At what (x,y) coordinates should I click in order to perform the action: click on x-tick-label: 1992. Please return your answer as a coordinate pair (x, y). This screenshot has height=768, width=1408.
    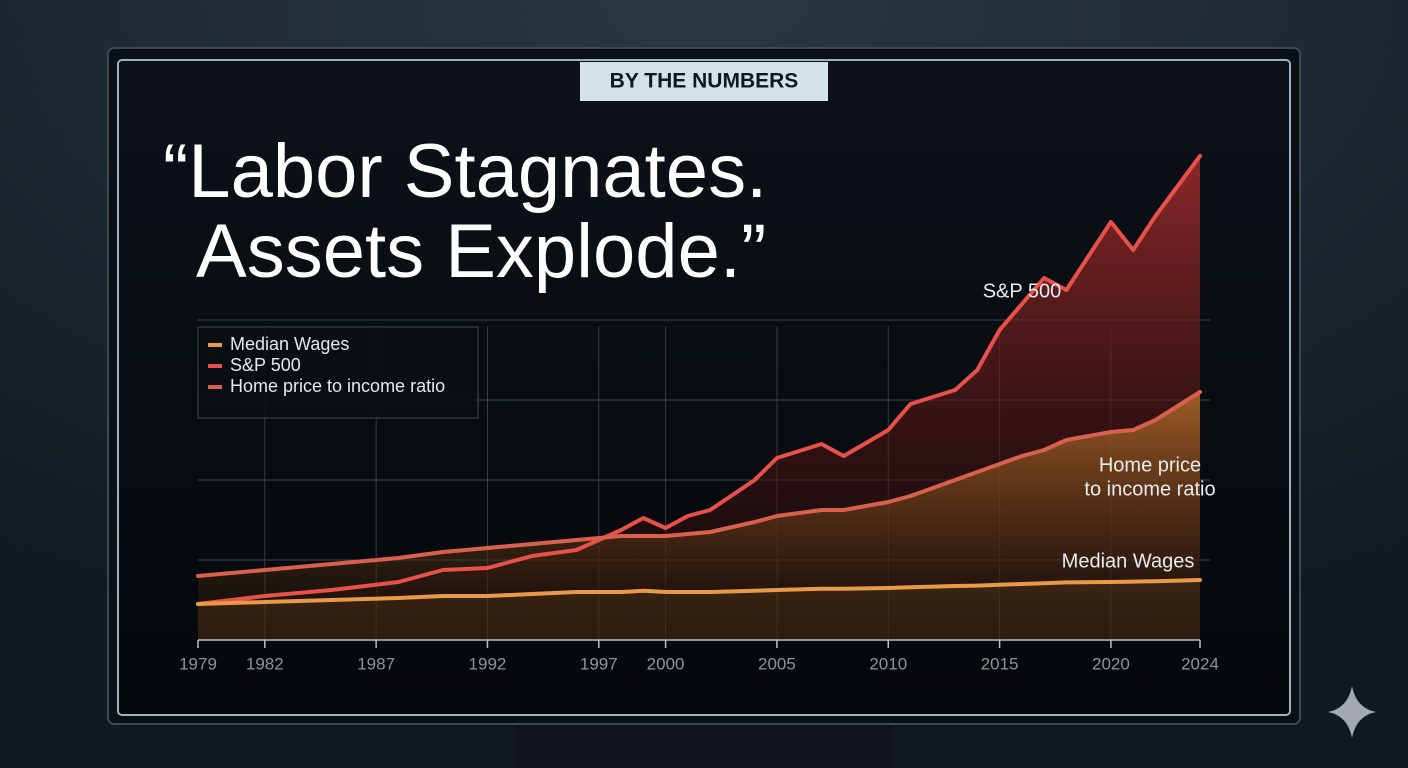
    Looking at the image, I should click on (488, 663).